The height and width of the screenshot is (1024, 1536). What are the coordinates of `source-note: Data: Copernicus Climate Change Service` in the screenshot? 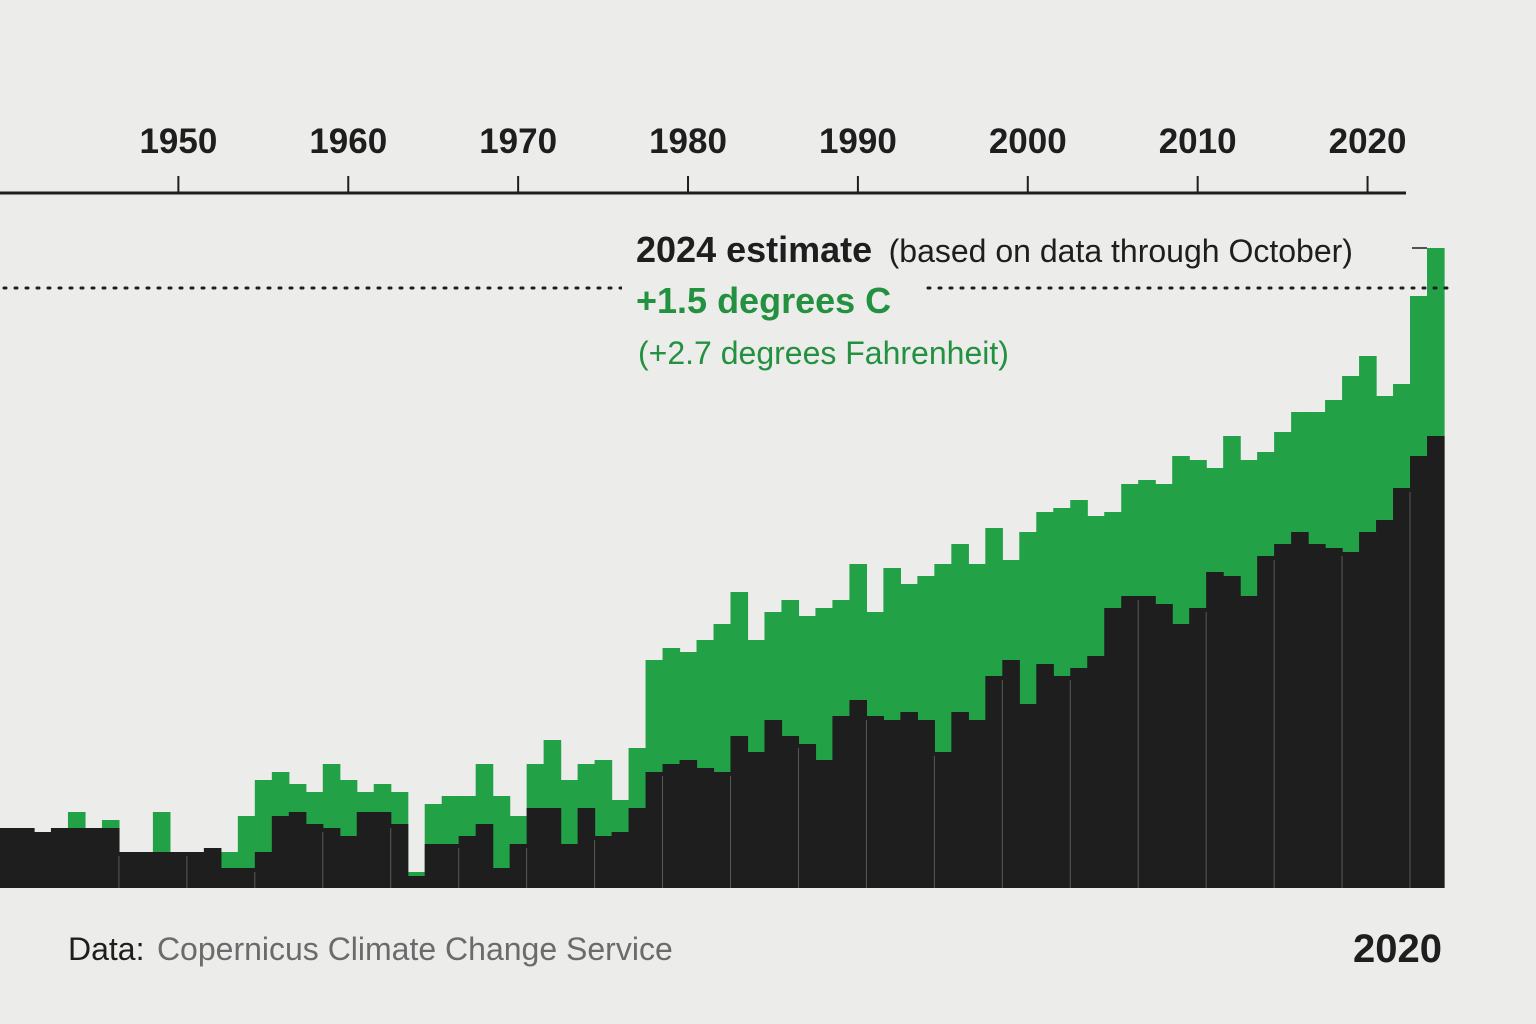 It's located at (370, 949).